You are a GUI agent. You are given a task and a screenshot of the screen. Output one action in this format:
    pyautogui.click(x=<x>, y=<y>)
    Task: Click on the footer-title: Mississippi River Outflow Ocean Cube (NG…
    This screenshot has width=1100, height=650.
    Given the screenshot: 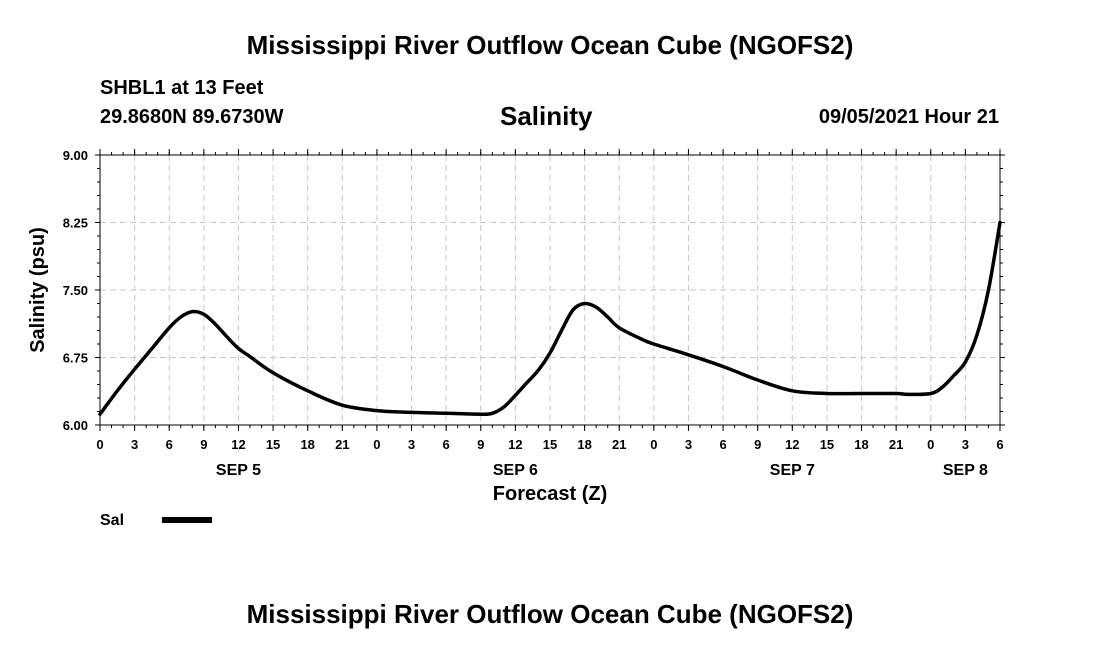 What is the action you would take?
    pyautogui.click(x=550, y=614)
    